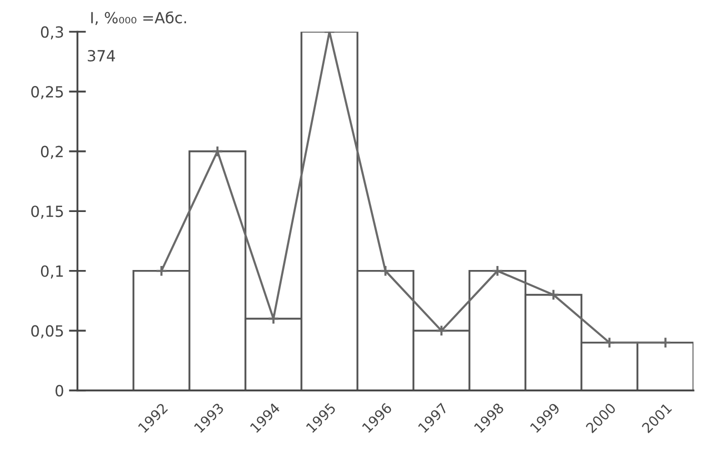 The width and height of the screenshot is (704, 454). I want to click on text: 374, so click(101, 56).